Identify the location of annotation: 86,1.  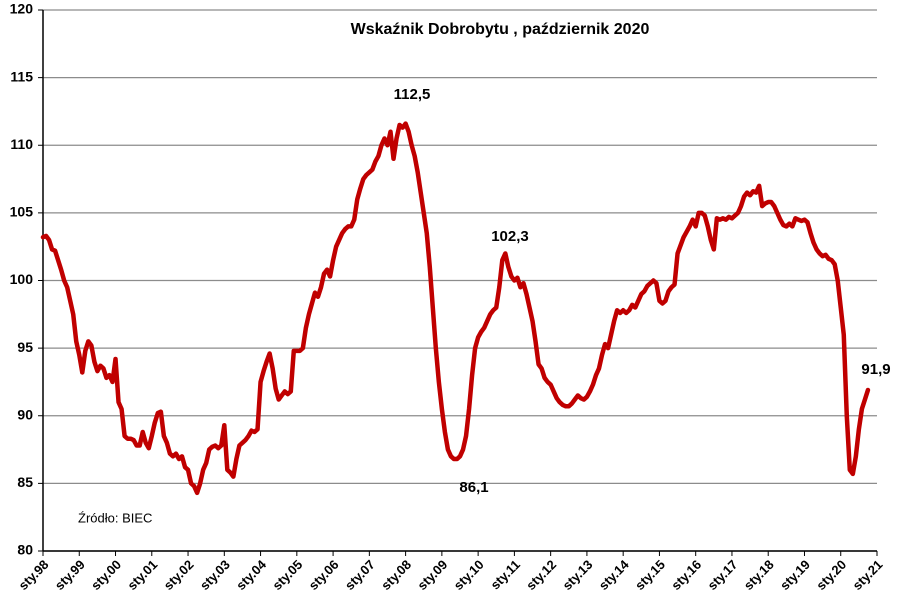
(473, 487).